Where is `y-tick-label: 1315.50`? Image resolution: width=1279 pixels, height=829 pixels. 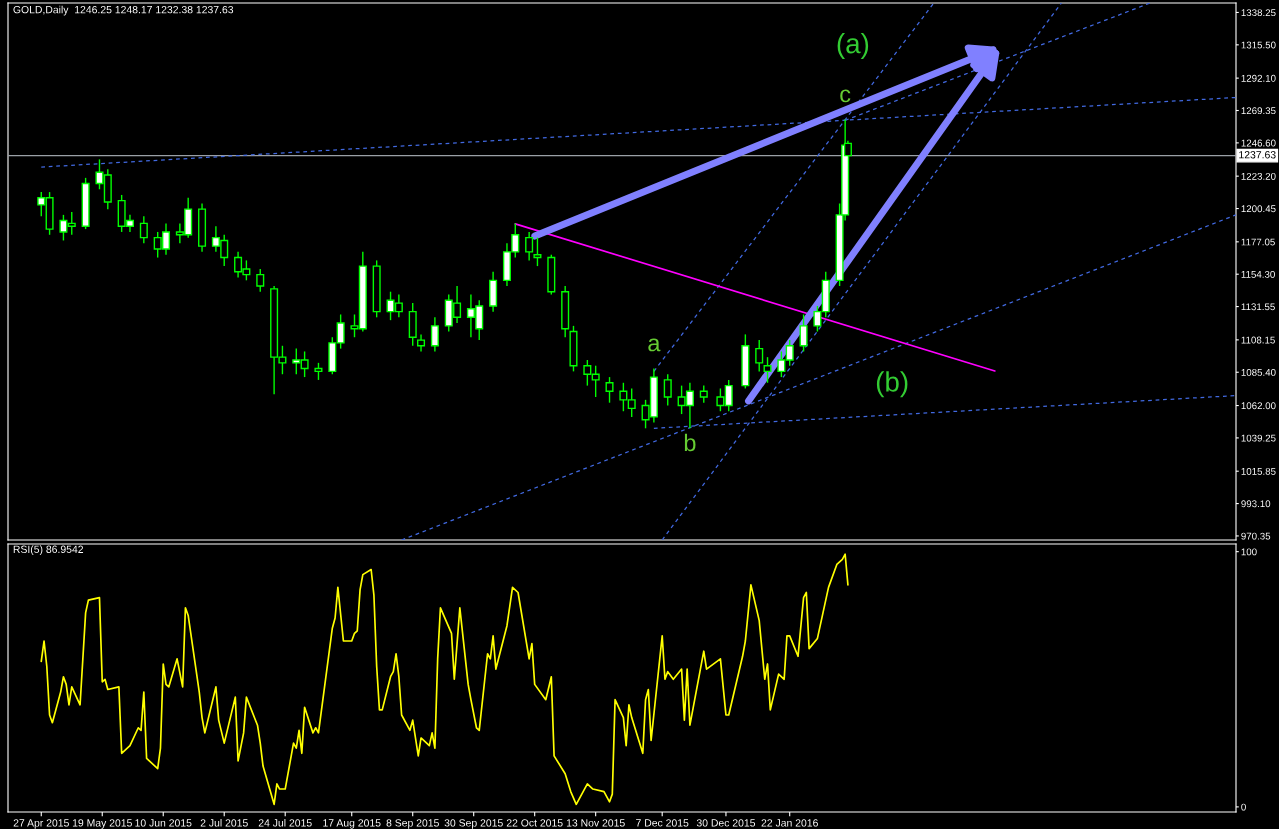
y-tick-label: 1315.50 is located at coordinates (1258, 45).